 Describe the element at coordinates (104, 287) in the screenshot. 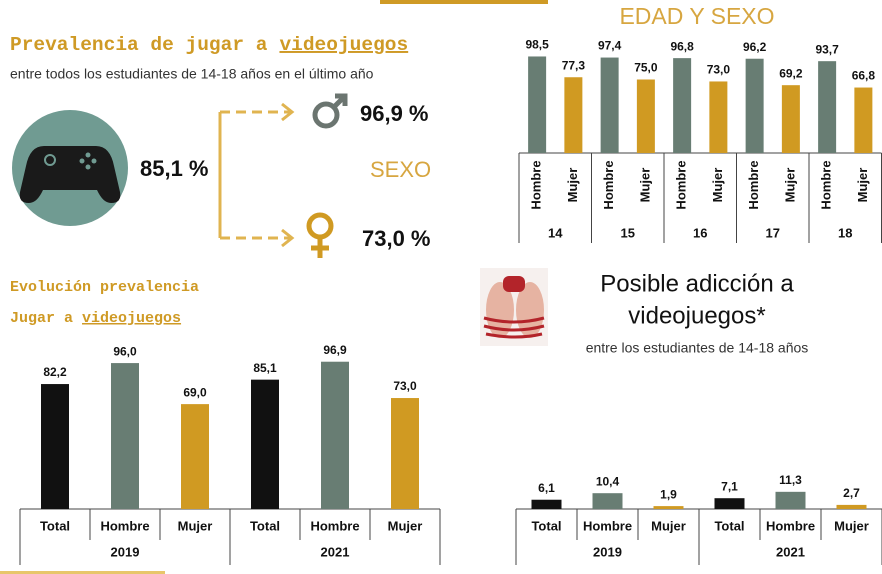

I see `chart-title: Evolución prevalencia` at that location.